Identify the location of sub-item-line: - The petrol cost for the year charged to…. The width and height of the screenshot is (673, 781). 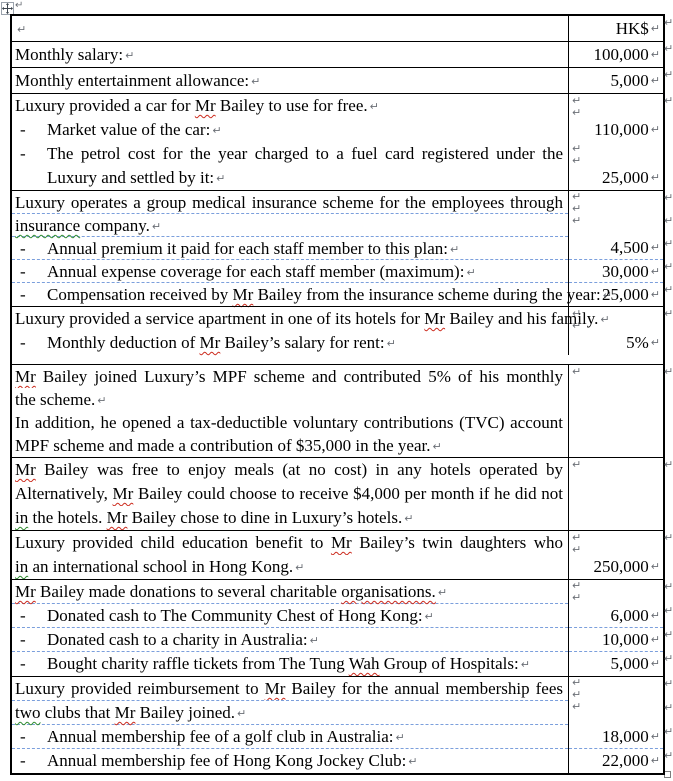
(290, 154).